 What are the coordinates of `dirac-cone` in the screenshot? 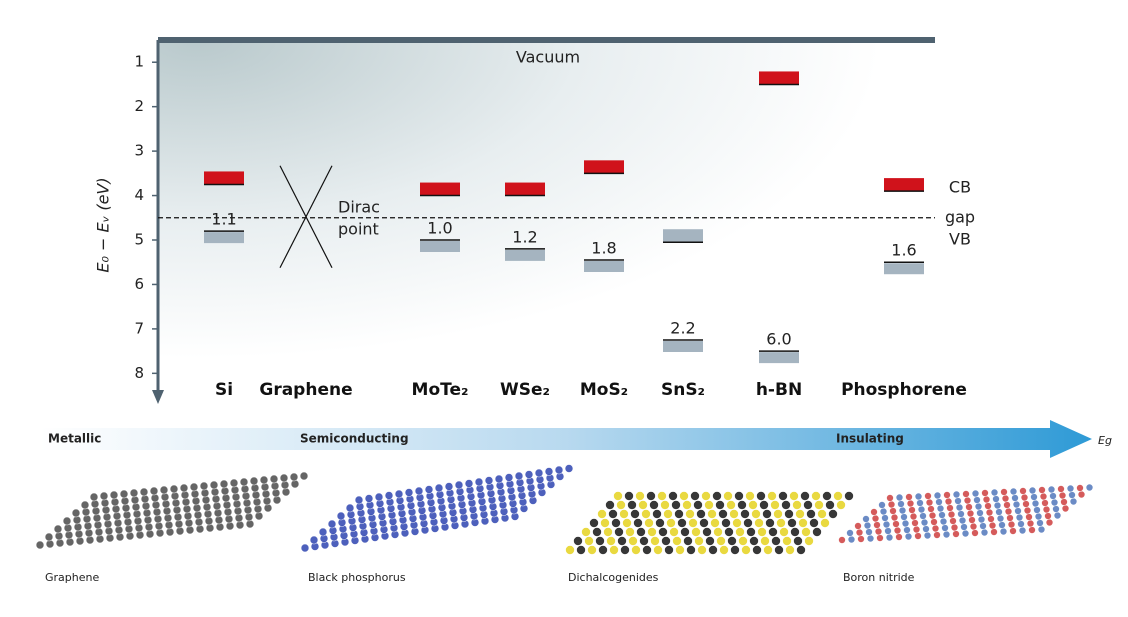 It's located at (306, 217).